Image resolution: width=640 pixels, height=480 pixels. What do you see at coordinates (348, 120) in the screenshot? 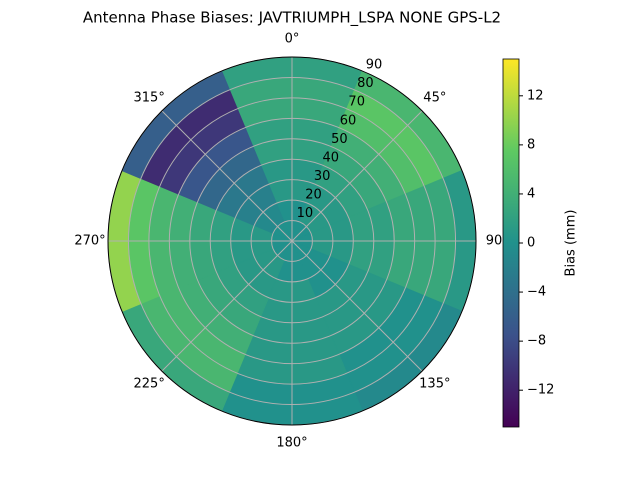
I see `radial-tick-label: 60` at bounding box center [348, 120].